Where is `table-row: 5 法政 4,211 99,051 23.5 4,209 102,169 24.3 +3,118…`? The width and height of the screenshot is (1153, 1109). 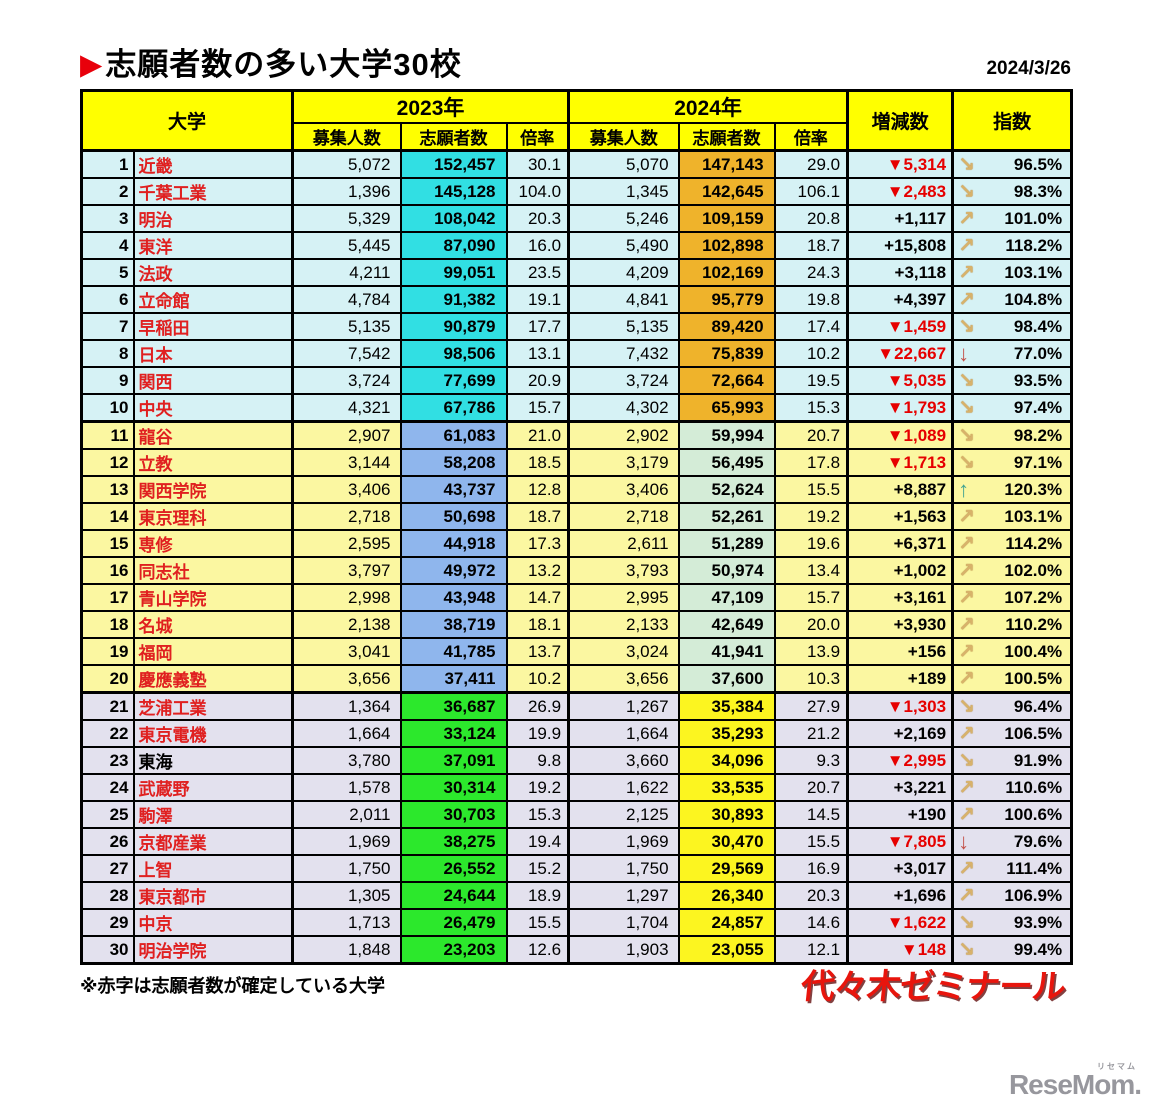 table-row: 5 法政 4,211 99,051 23.5 4,209 102,169 24.3 +3,118… is located at coordinates (576, 273).